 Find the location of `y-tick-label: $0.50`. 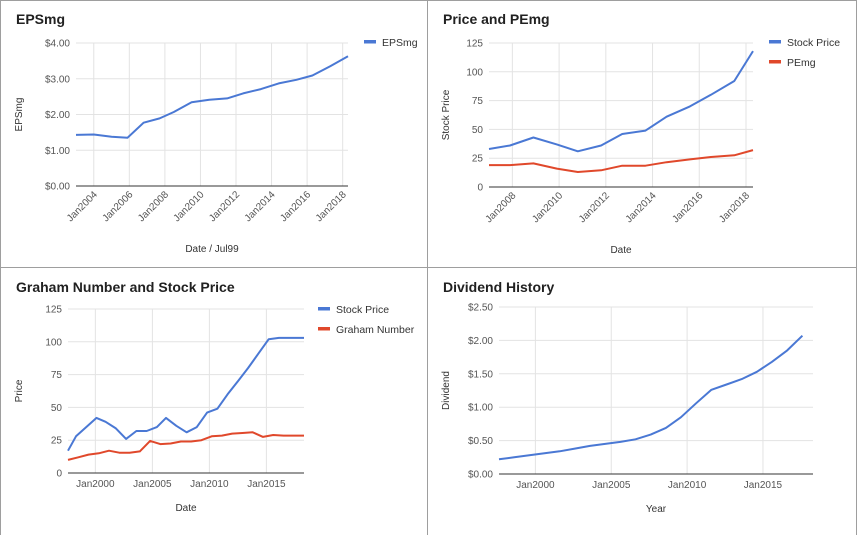

y-tick-label: $0.50 is located at coordinates (480, 441).